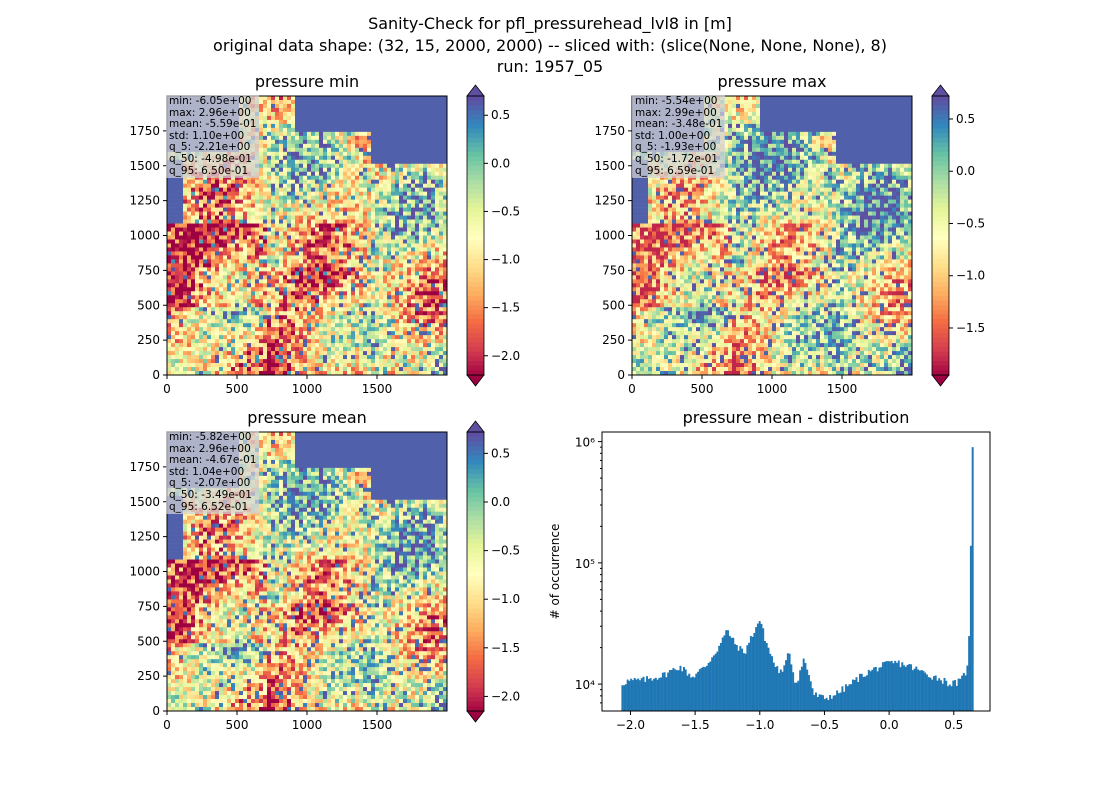 Image resolution: width=1100 pixels, height=800 pixels. Describe the element at coordinates (307, 389) in the screenshot. I see `x-tick-label: 1000` at that location.